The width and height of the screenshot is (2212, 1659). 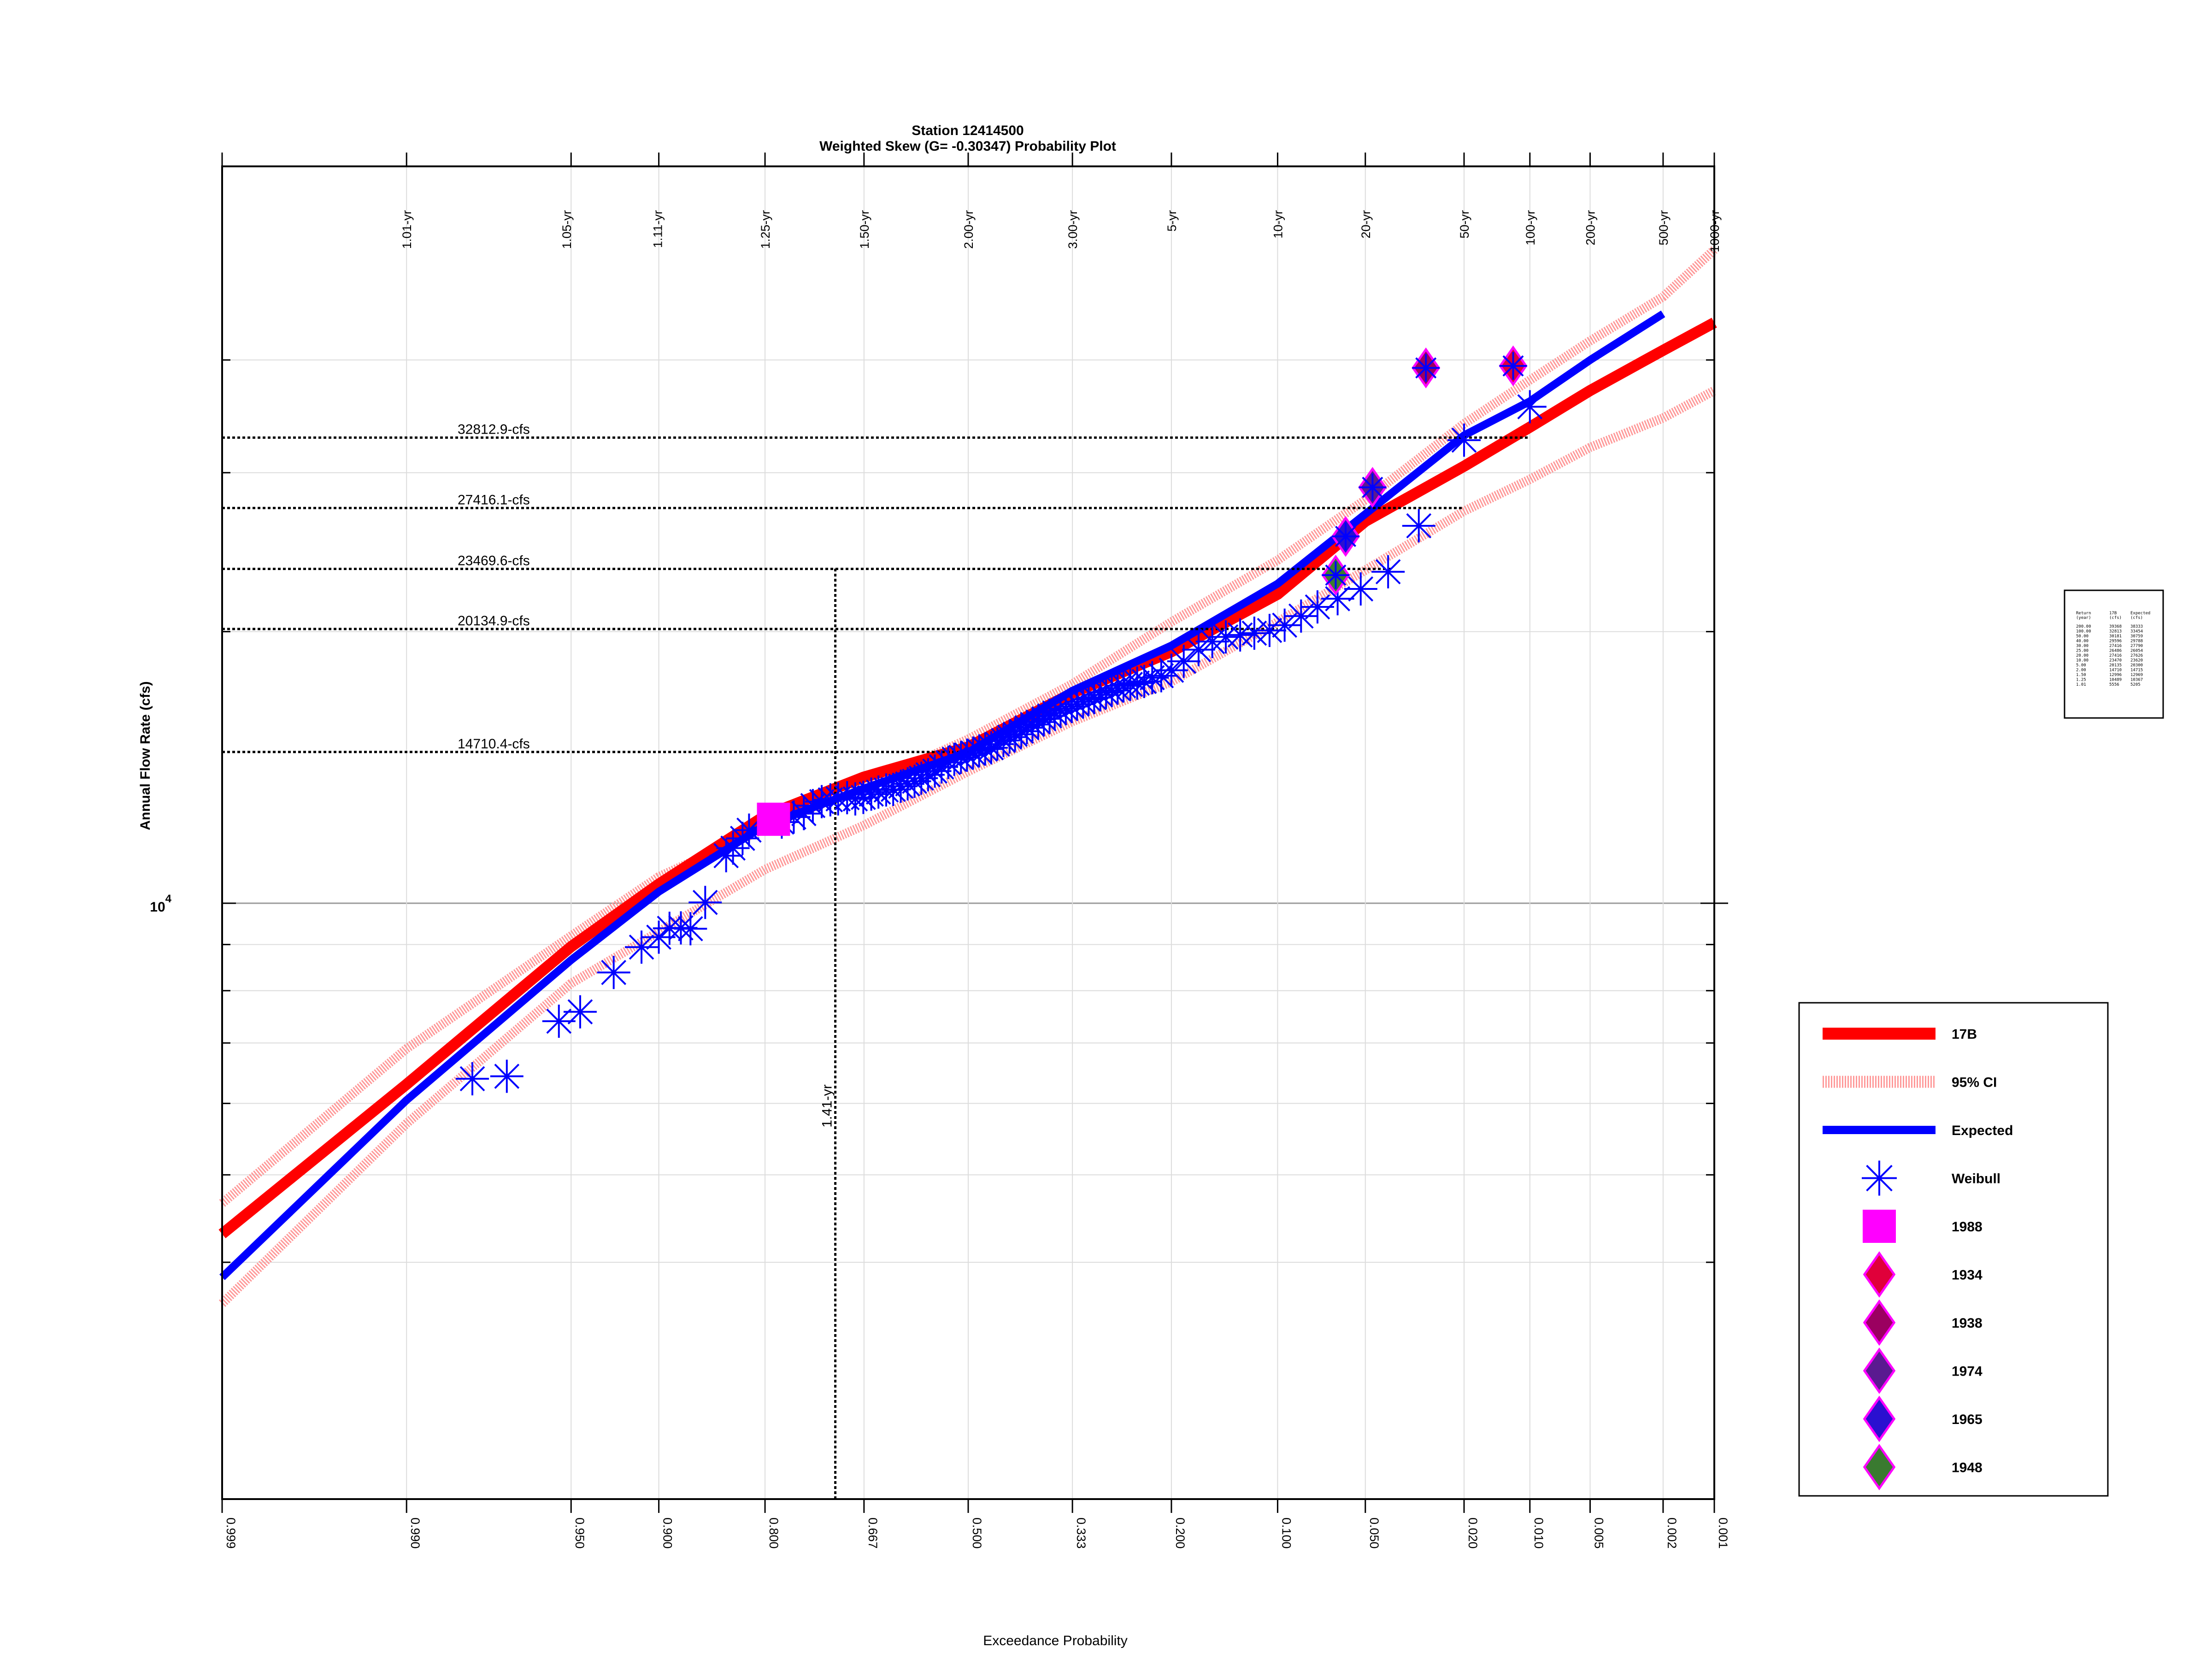 I want to click on inset-cell: 14715, so click(x=2136, y=670).